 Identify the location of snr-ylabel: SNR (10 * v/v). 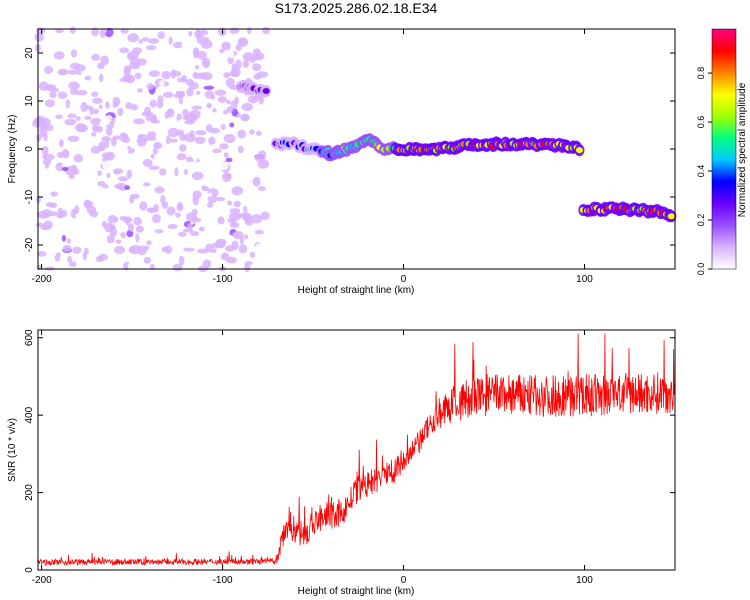
(12, 450).